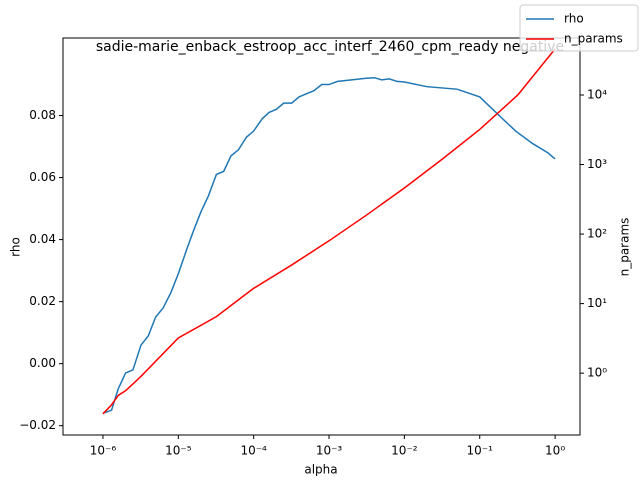  Describe the element at coordinates (103, 451) in the screenshot. I see `x-tick-label: 10⁻⁶` at that location.